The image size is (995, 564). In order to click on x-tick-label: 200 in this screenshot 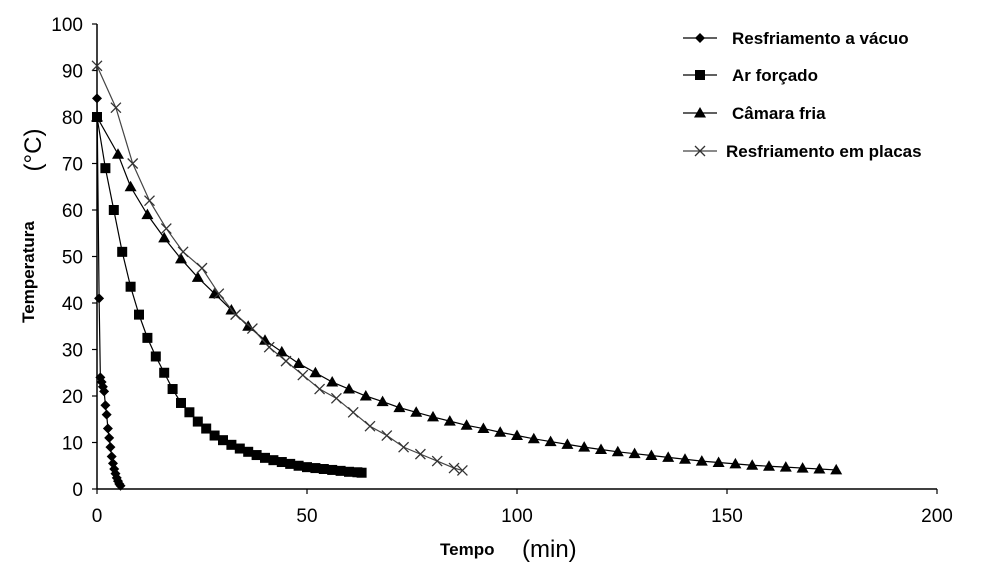, I will do `click(937, 516)`.